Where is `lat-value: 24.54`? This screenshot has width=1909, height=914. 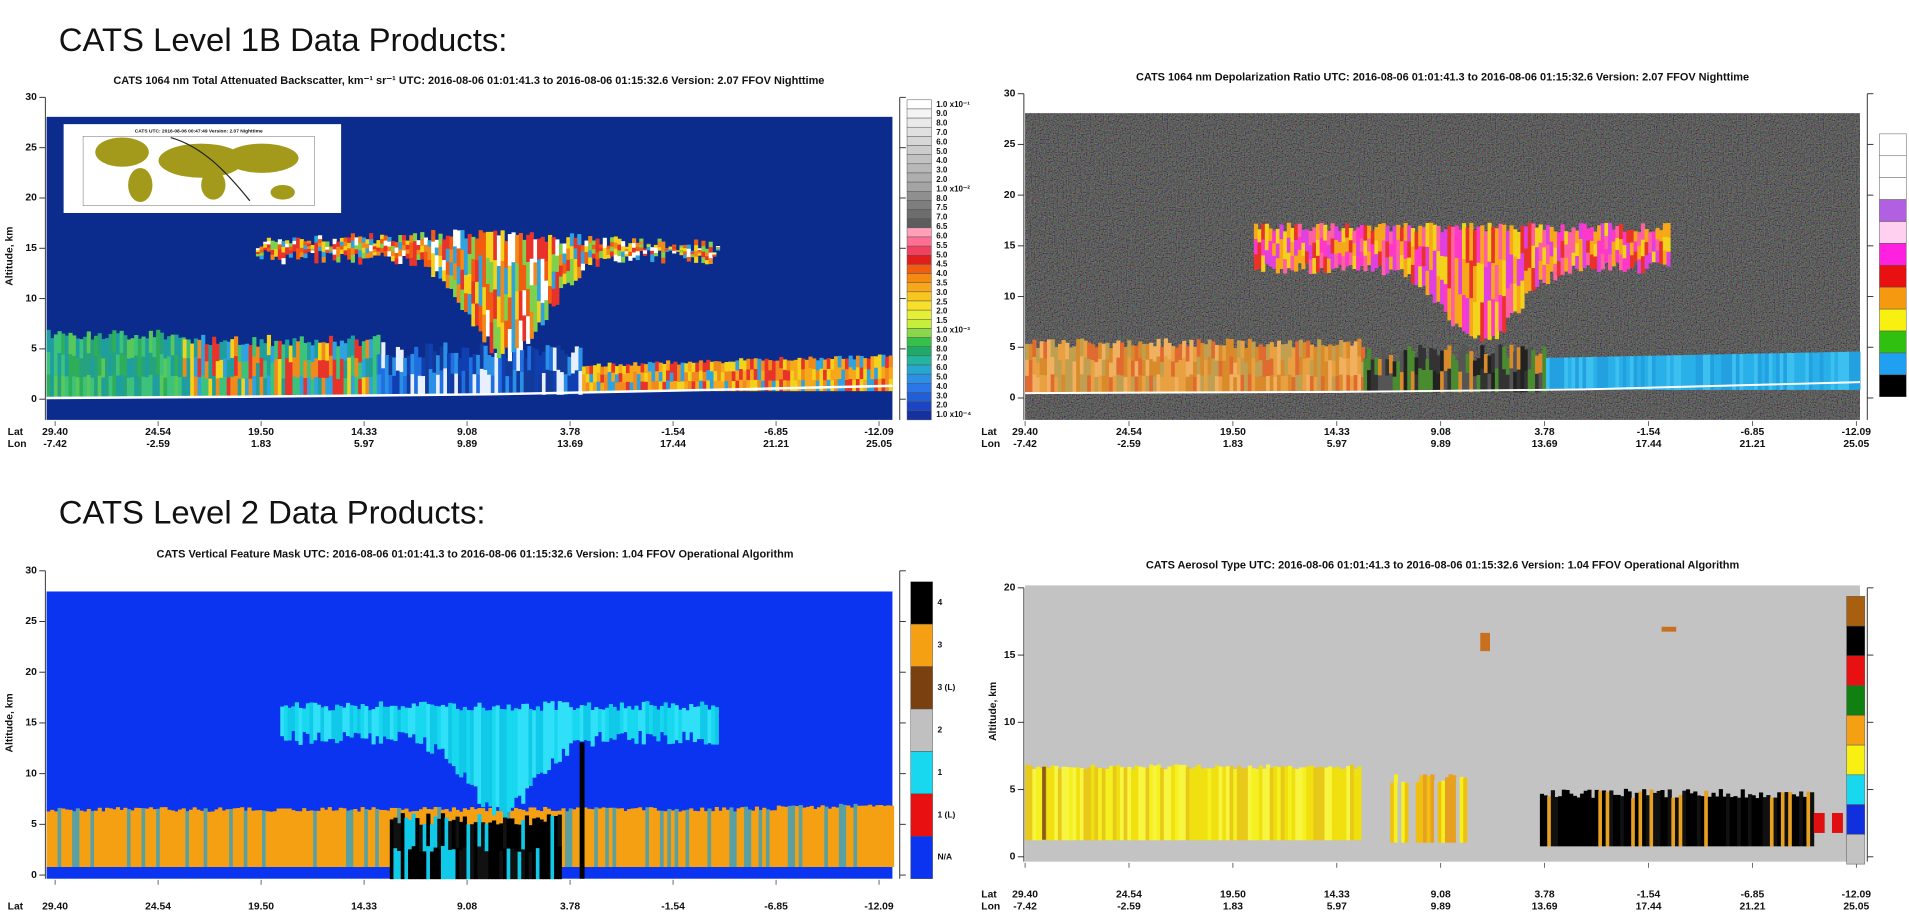 lat-value: 24.54 is located at coordinates (1129, 432).